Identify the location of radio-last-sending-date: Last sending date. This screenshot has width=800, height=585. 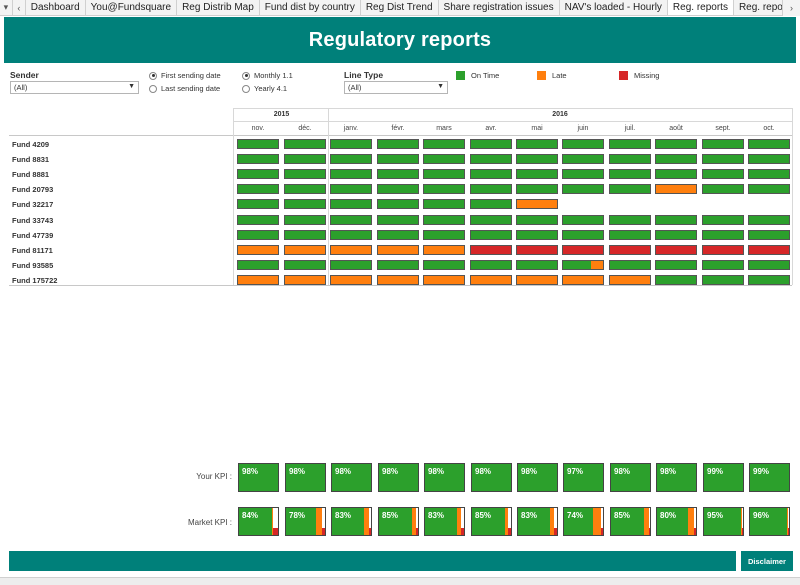
(184, 88).